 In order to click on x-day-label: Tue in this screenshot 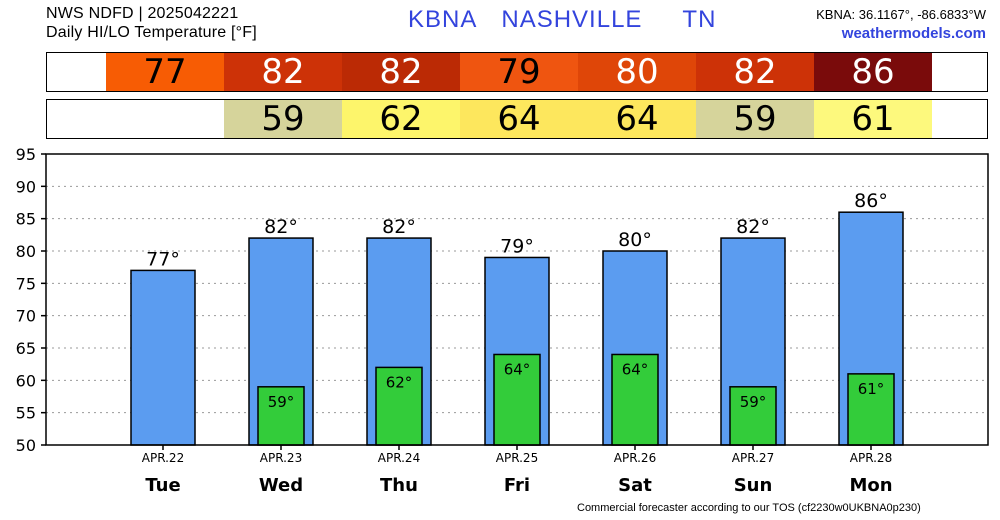, I will do `click(162, 485)`.